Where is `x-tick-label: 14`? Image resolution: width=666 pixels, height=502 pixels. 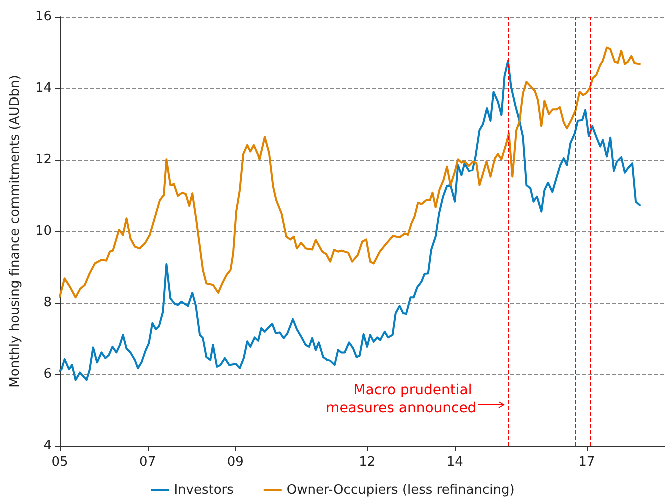
x-tick-label: 14 is located at coordinates (455, 462).